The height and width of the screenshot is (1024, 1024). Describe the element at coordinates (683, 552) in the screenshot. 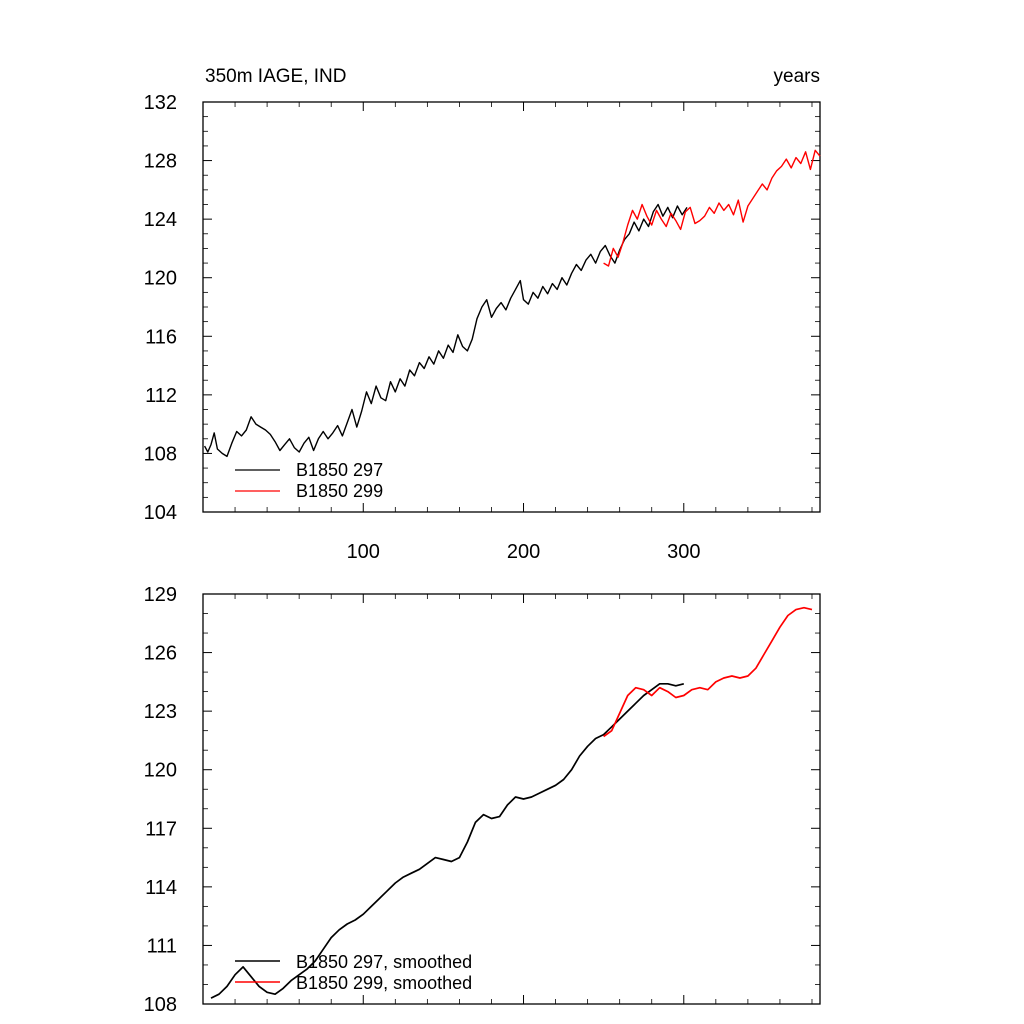

I see `top-x-tick-label: 300` at that location.